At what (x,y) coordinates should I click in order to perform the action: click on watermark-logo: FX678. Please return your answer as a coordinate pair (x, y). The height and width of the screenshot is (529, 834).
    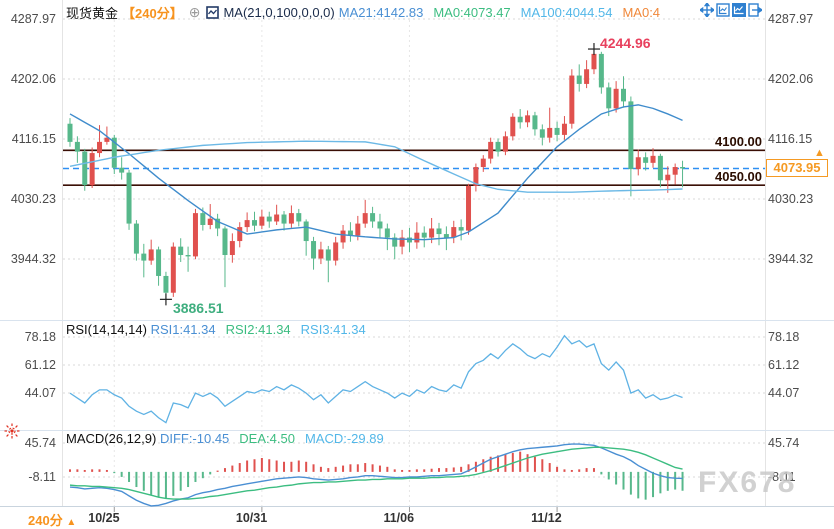
    Looking at the image, I should click on (747, 482).